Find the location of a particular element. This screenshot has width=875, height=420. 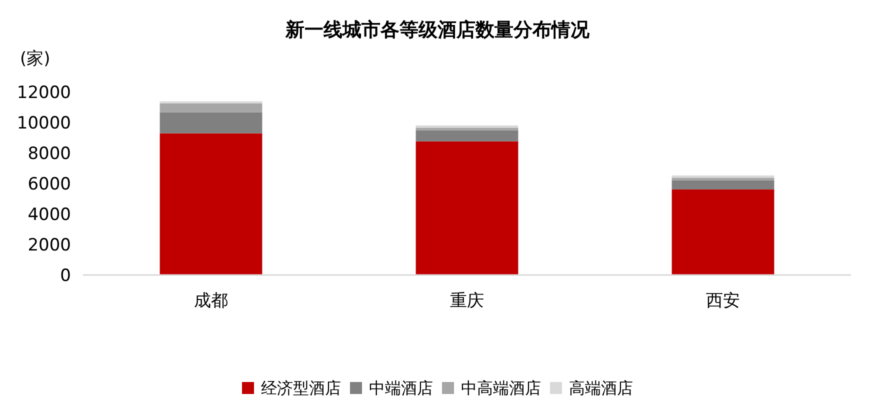

legend-label: 经济型酒店 is located at coordinates (301, 388).